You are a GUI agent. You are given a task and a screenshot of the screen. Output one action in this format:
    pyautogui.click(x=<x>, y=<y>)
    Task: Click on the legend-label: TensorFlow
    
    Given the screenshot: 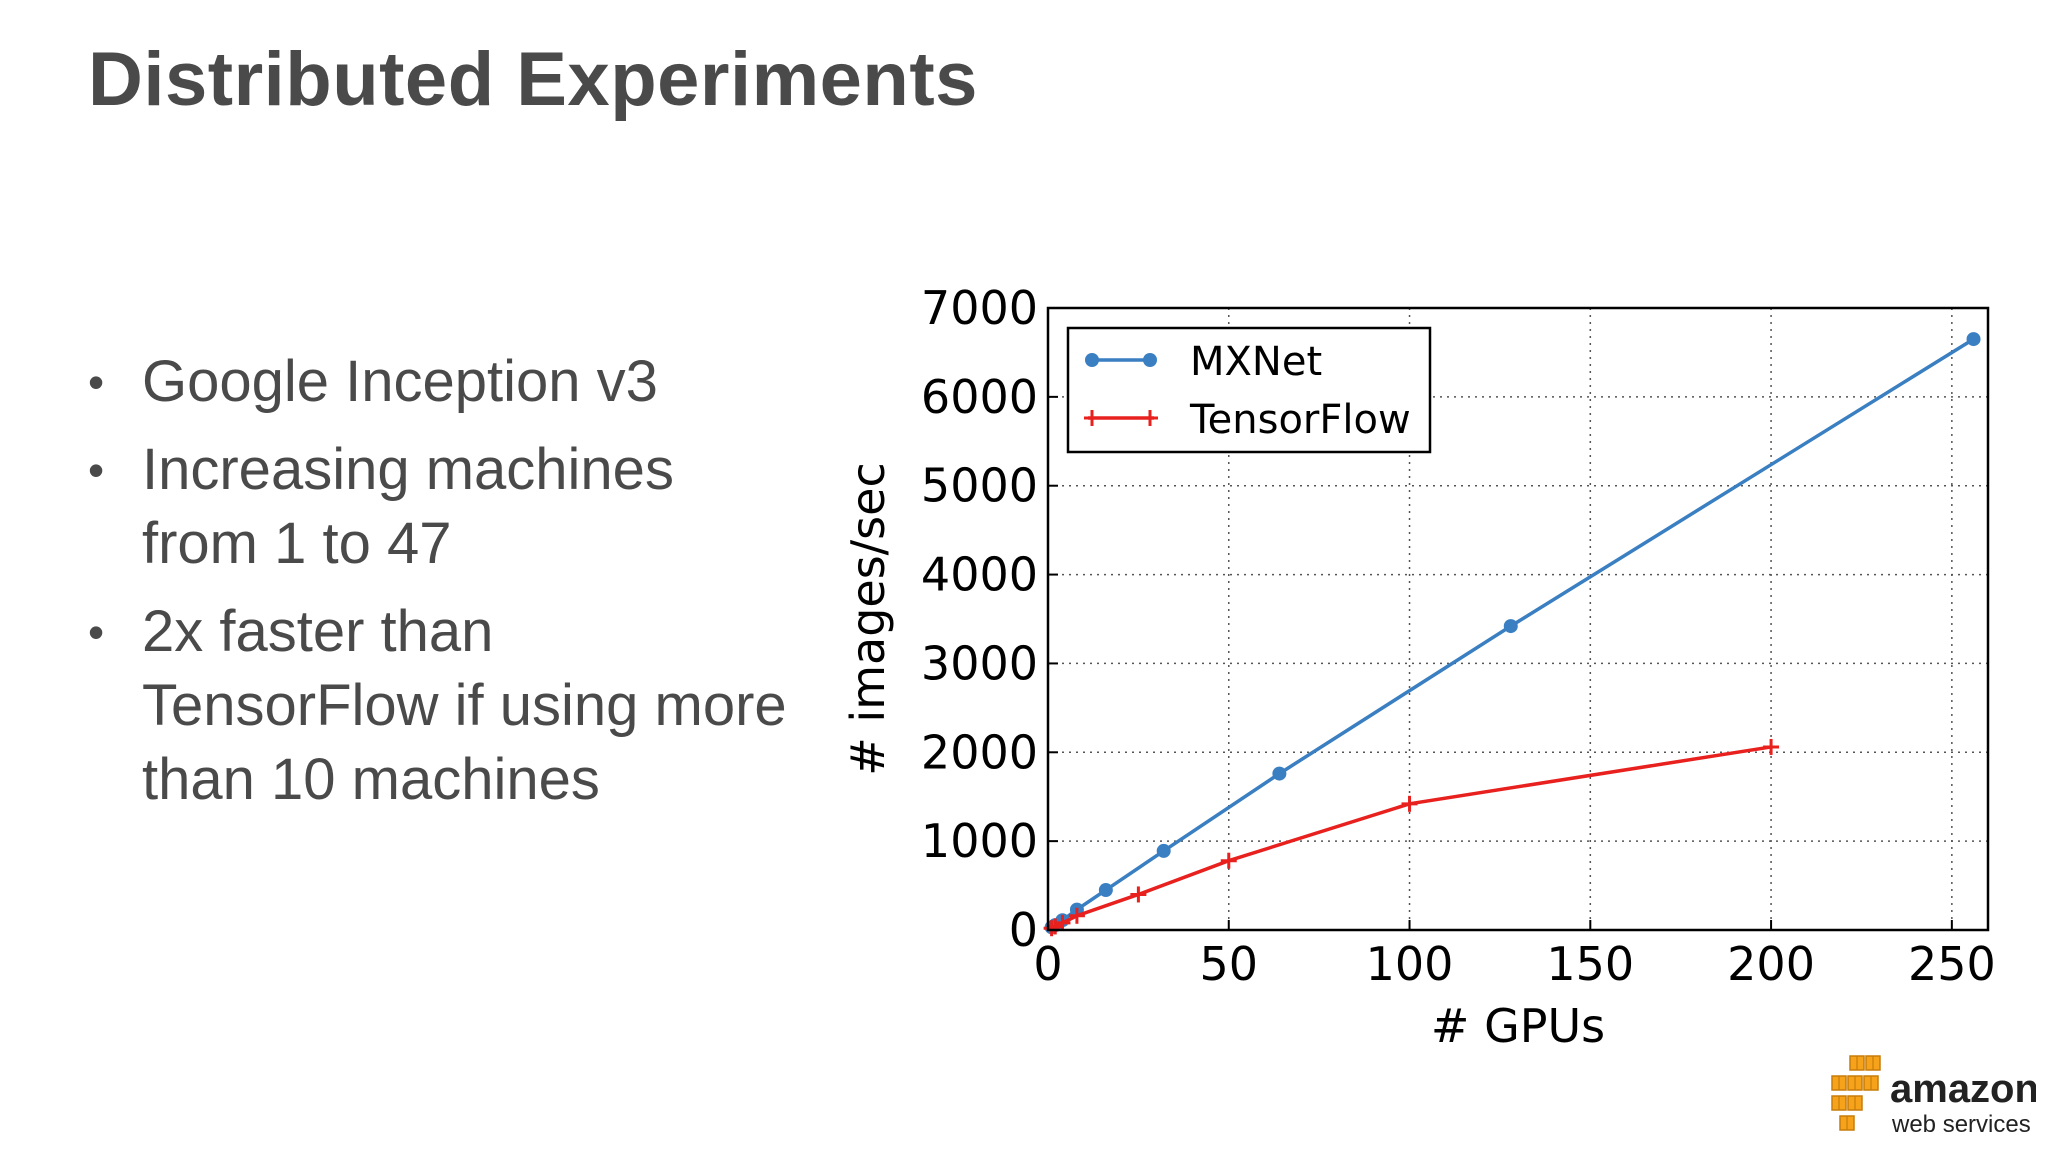 What is the action you would take?
    pyautogui.click(x=1300, y=420)
    